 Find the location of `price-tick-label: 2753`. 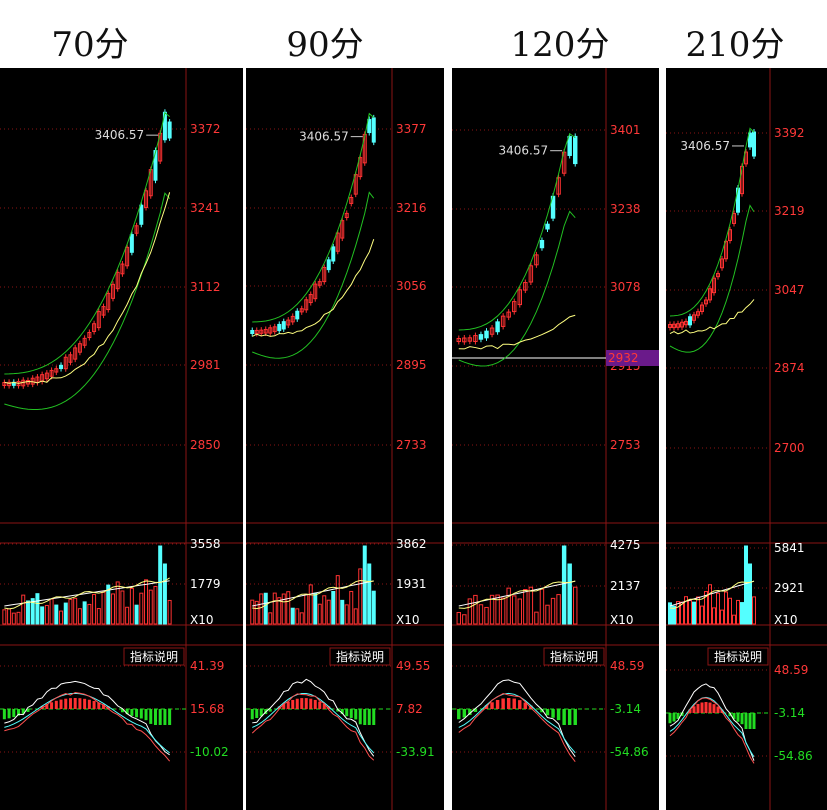

price-tick-label: 2753 is located at coordinates (625, 445).